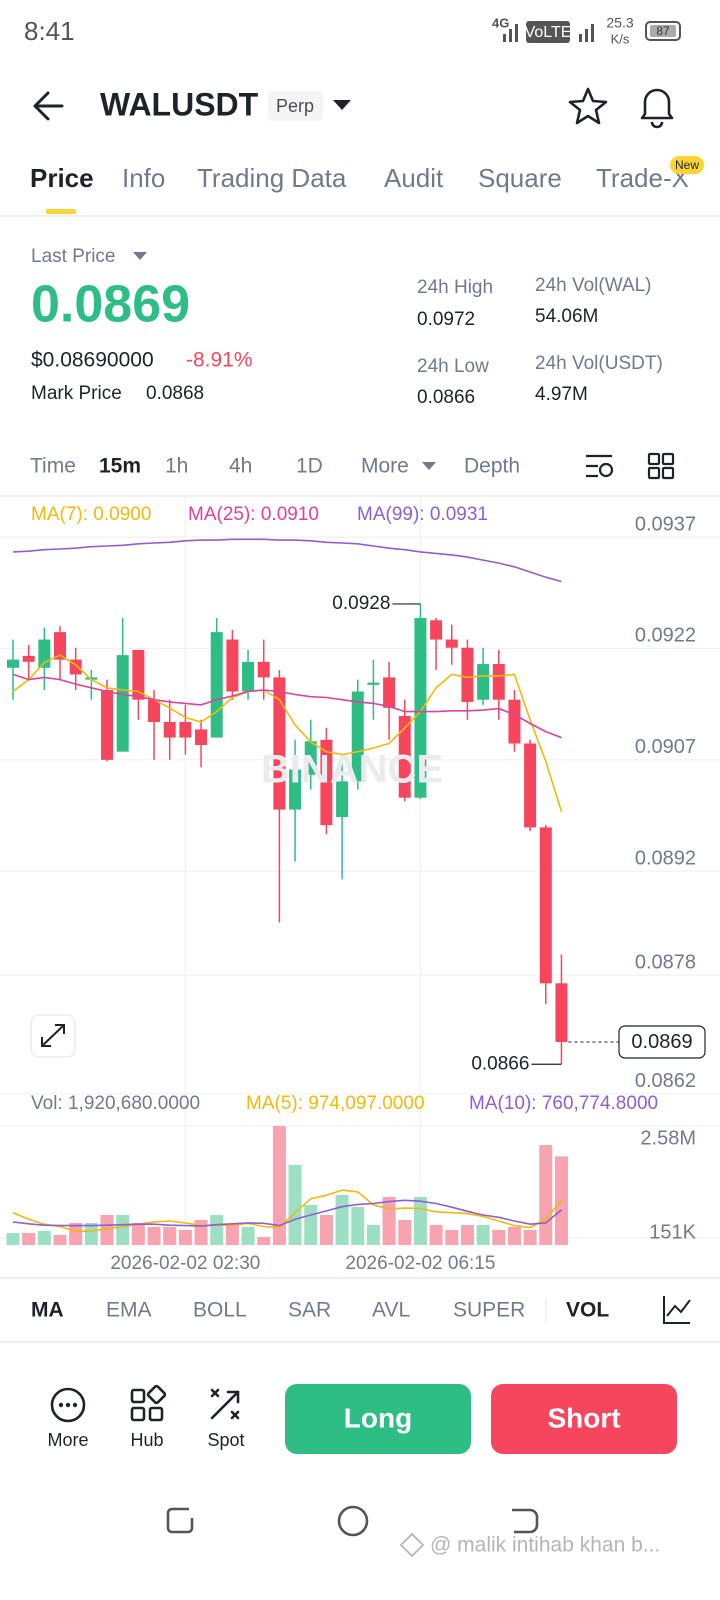 The width and height of the screenshot is (720, 1600). What do you see at coordinates (47, 1310) in the screenshot?
I see `indicator-tab: MA` at bounding box center [47, 1310].